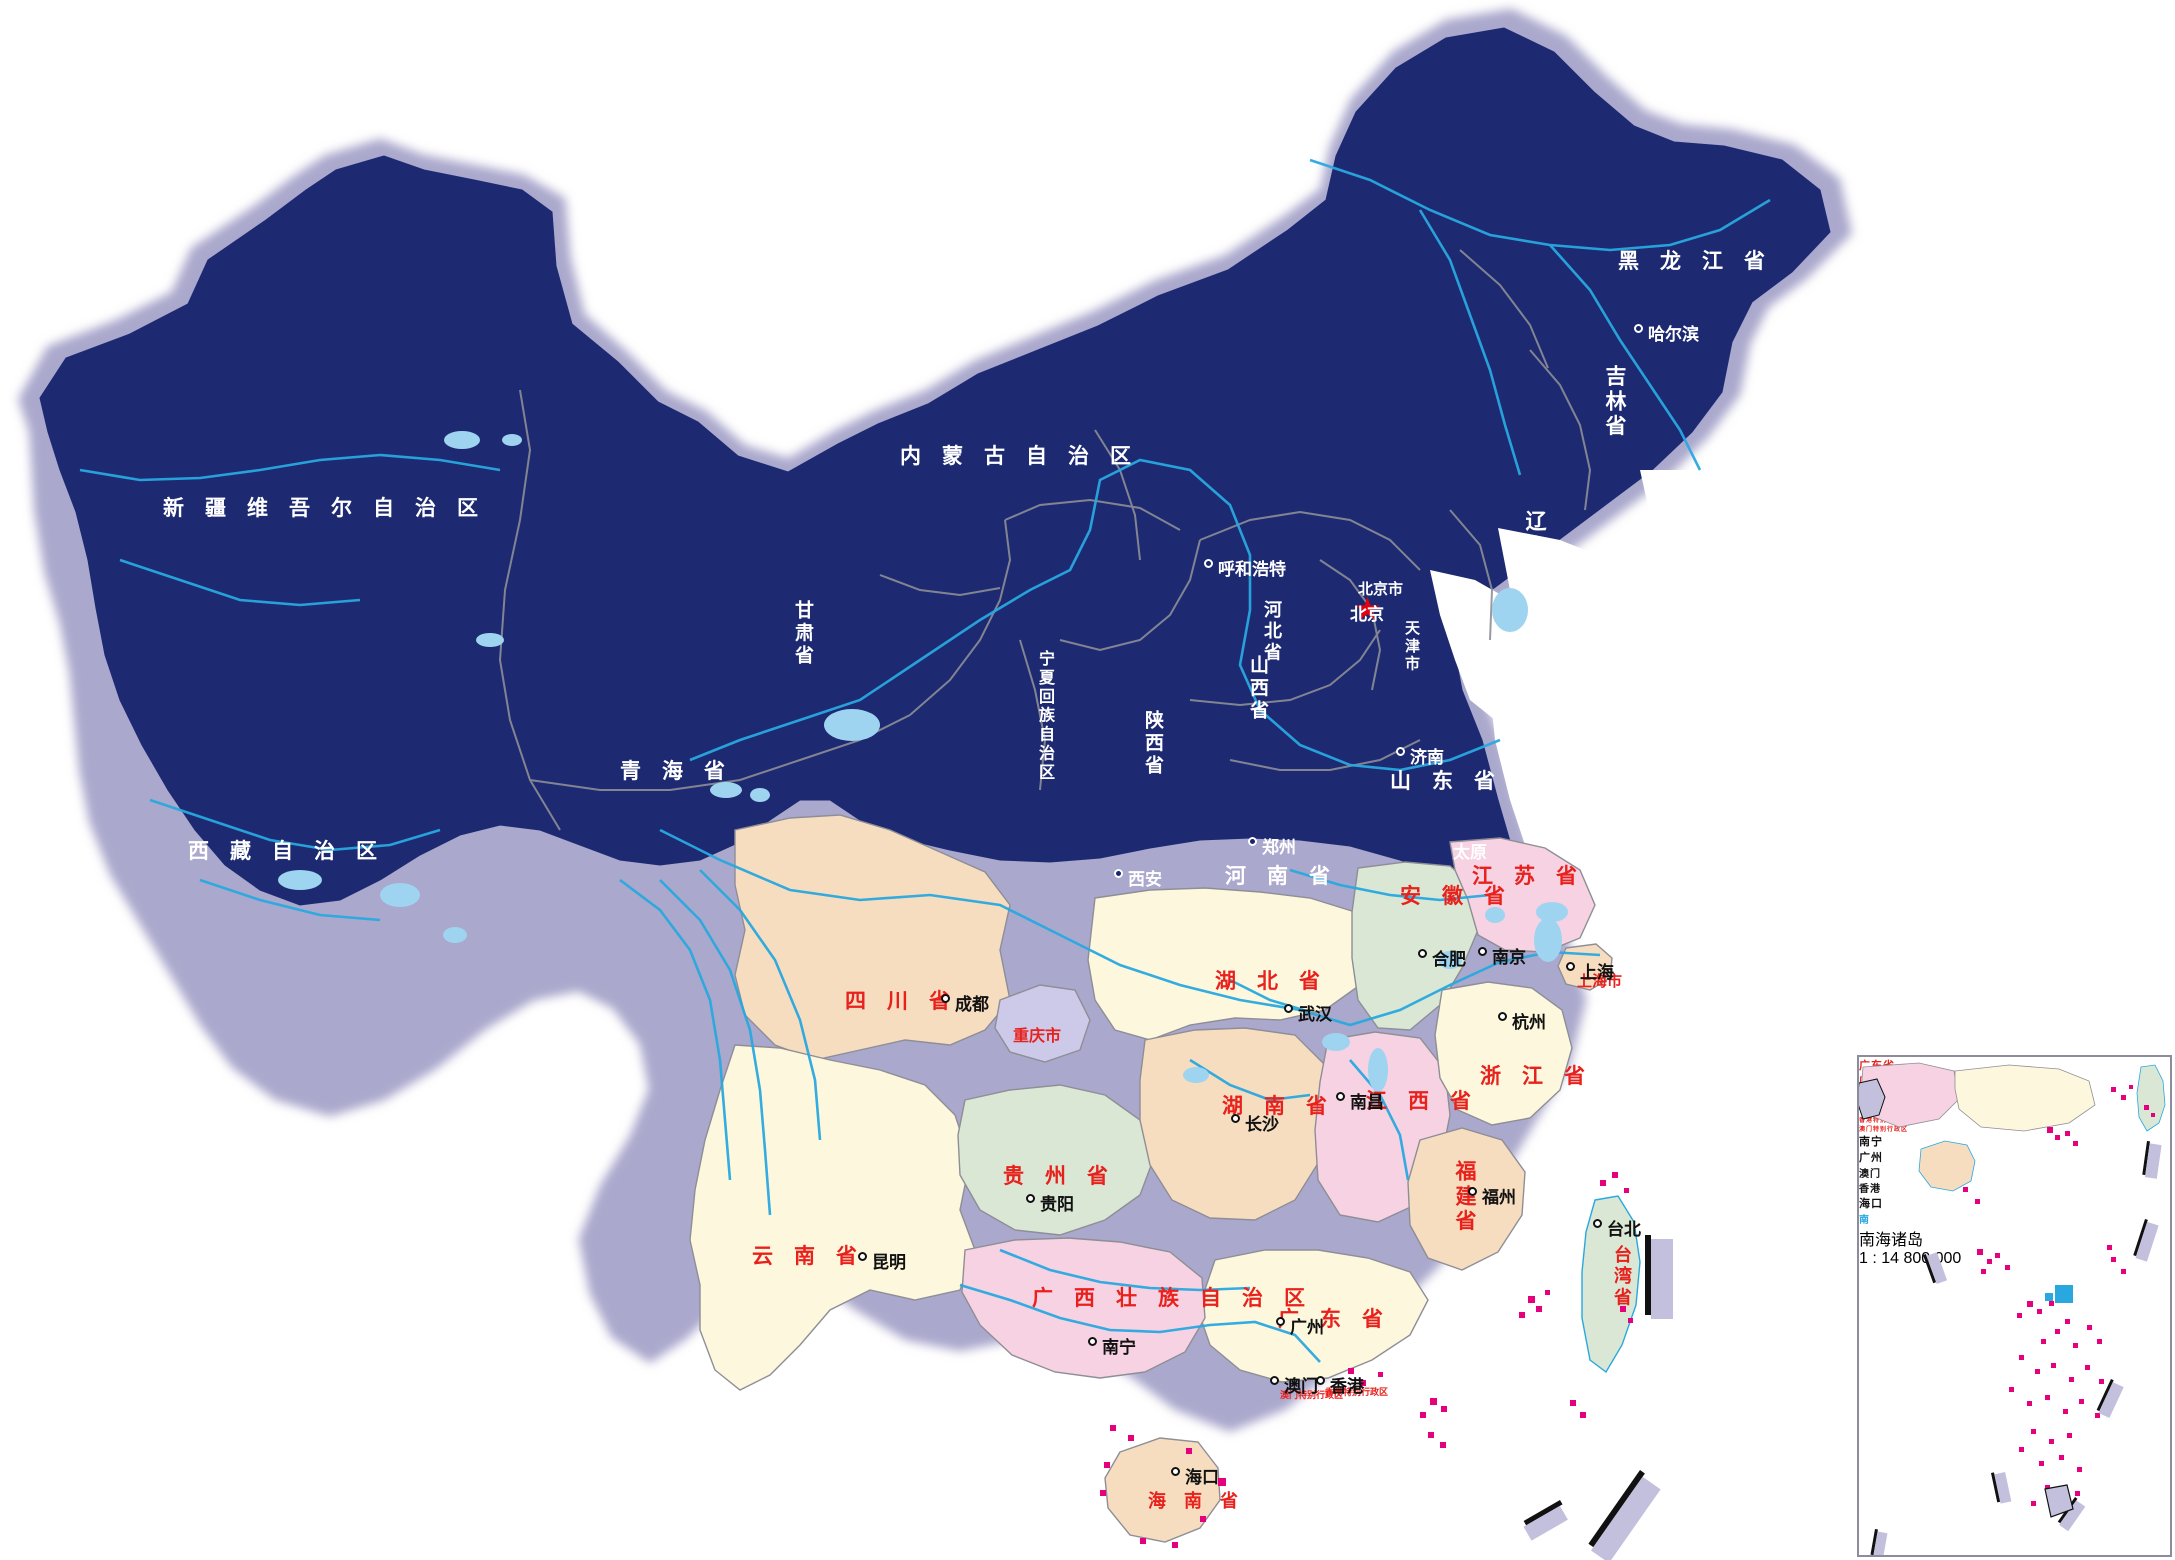 The image size is (2175, 1560). I want to click on inset-label-南宁: 南宁, so click(1871, 1142).